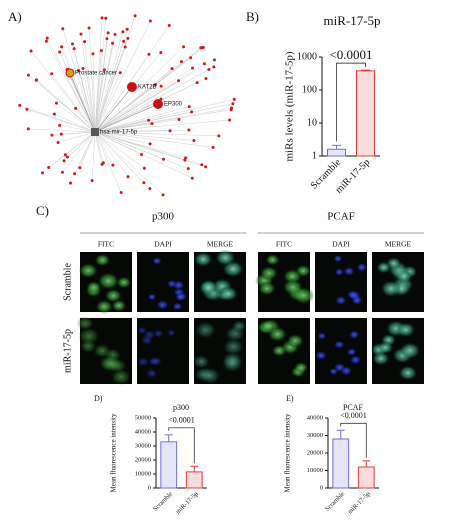 The width and height of the screenshot is (474, 523). I want to click on node-label: Prostate cancer, so click(96, 74).